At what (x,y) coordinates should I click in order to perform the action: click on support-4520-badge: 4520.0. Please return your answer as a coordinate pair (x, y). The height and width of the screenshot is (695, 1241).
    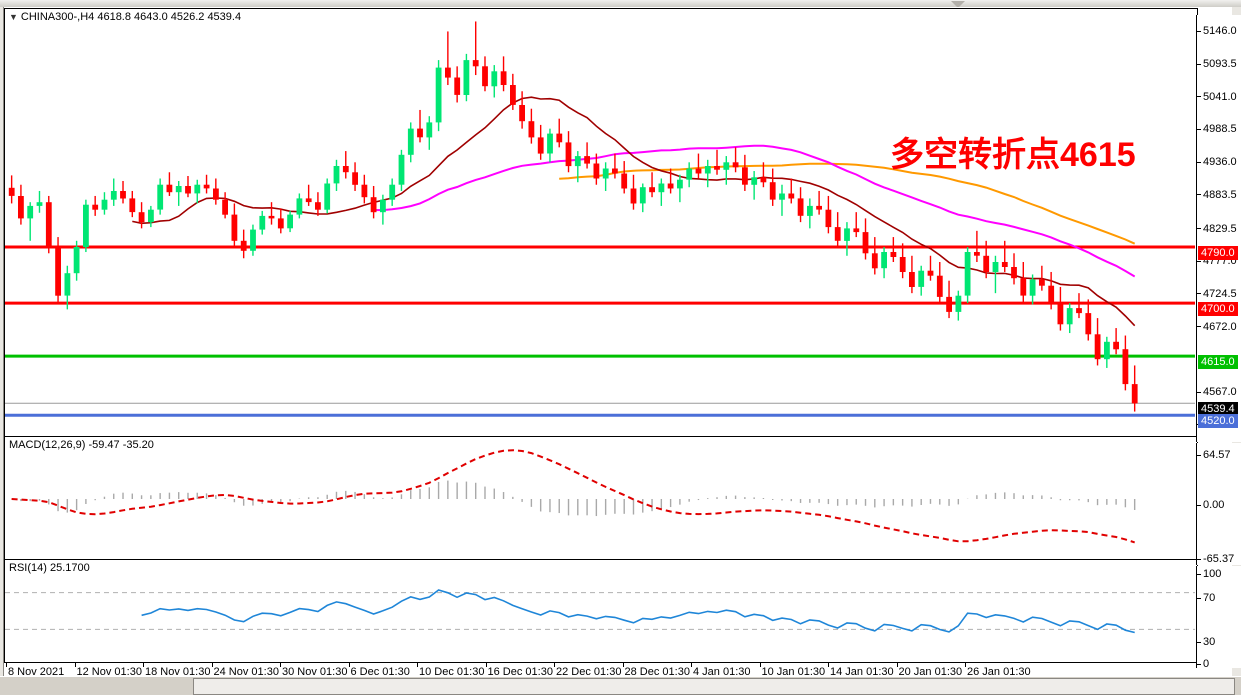
    Looking at the image, I should click on (1218, 421).